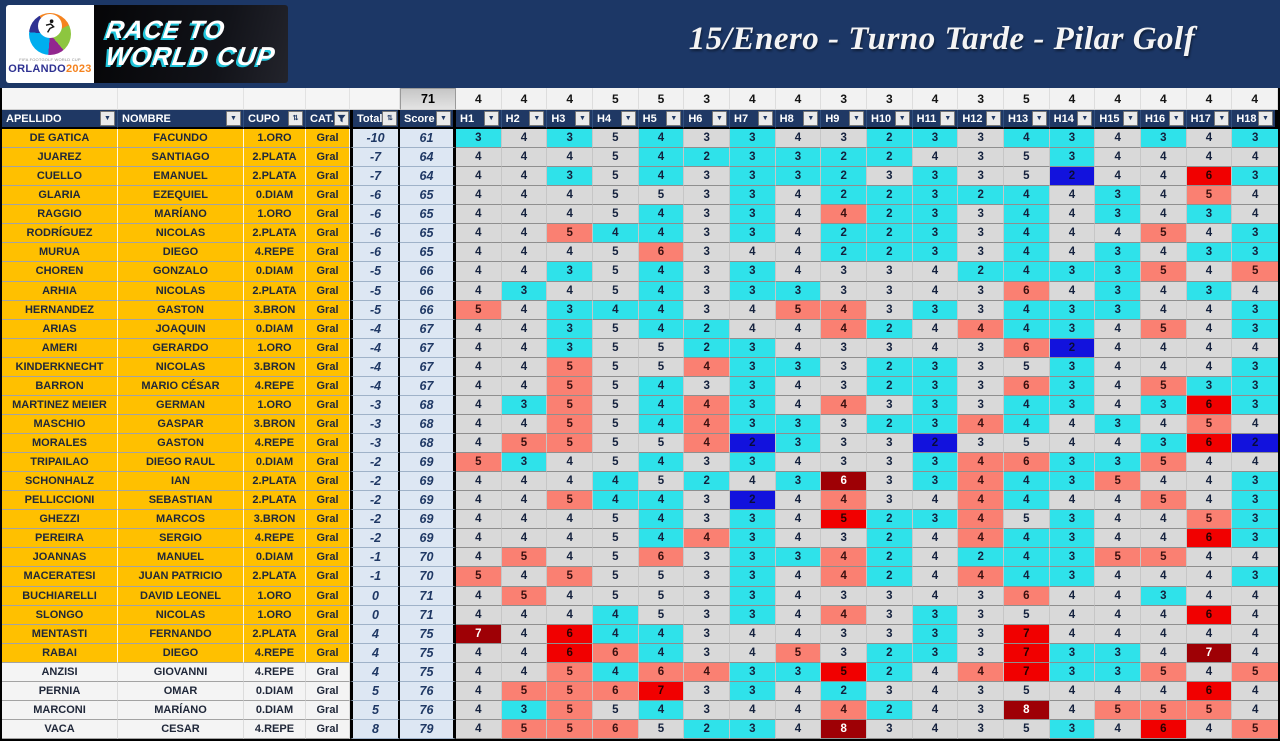  What do you see at coordinates (60, 653) in the screenshot?
I see `player-apellido-cell: RABAI` at bounding box center [60, 653].